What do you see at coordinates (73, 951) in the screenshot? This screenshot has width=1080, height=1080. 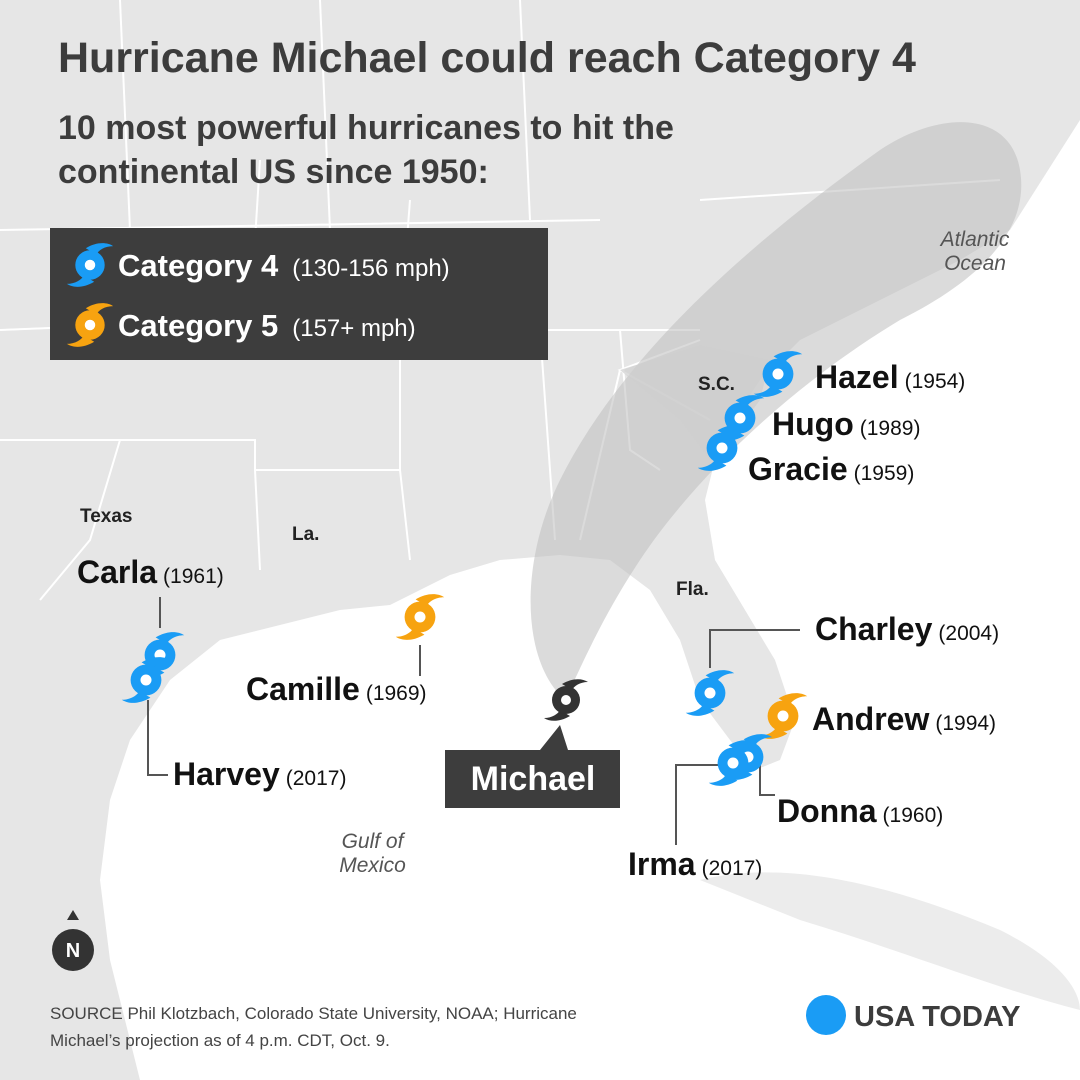 I see `north-label: N` at bounding box center [73, 951].